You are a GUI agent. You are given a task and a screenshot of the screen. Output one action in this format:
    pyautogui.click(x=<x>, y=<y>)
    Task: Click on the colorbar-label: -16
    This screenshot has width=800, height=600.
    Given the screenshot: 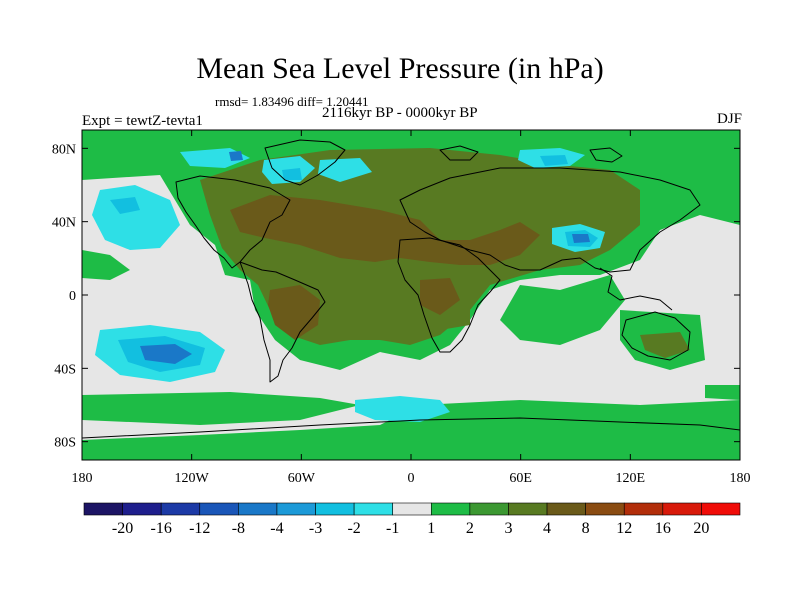 What is the action you would take?
    pyautogui.click(x=161, y=528)
    